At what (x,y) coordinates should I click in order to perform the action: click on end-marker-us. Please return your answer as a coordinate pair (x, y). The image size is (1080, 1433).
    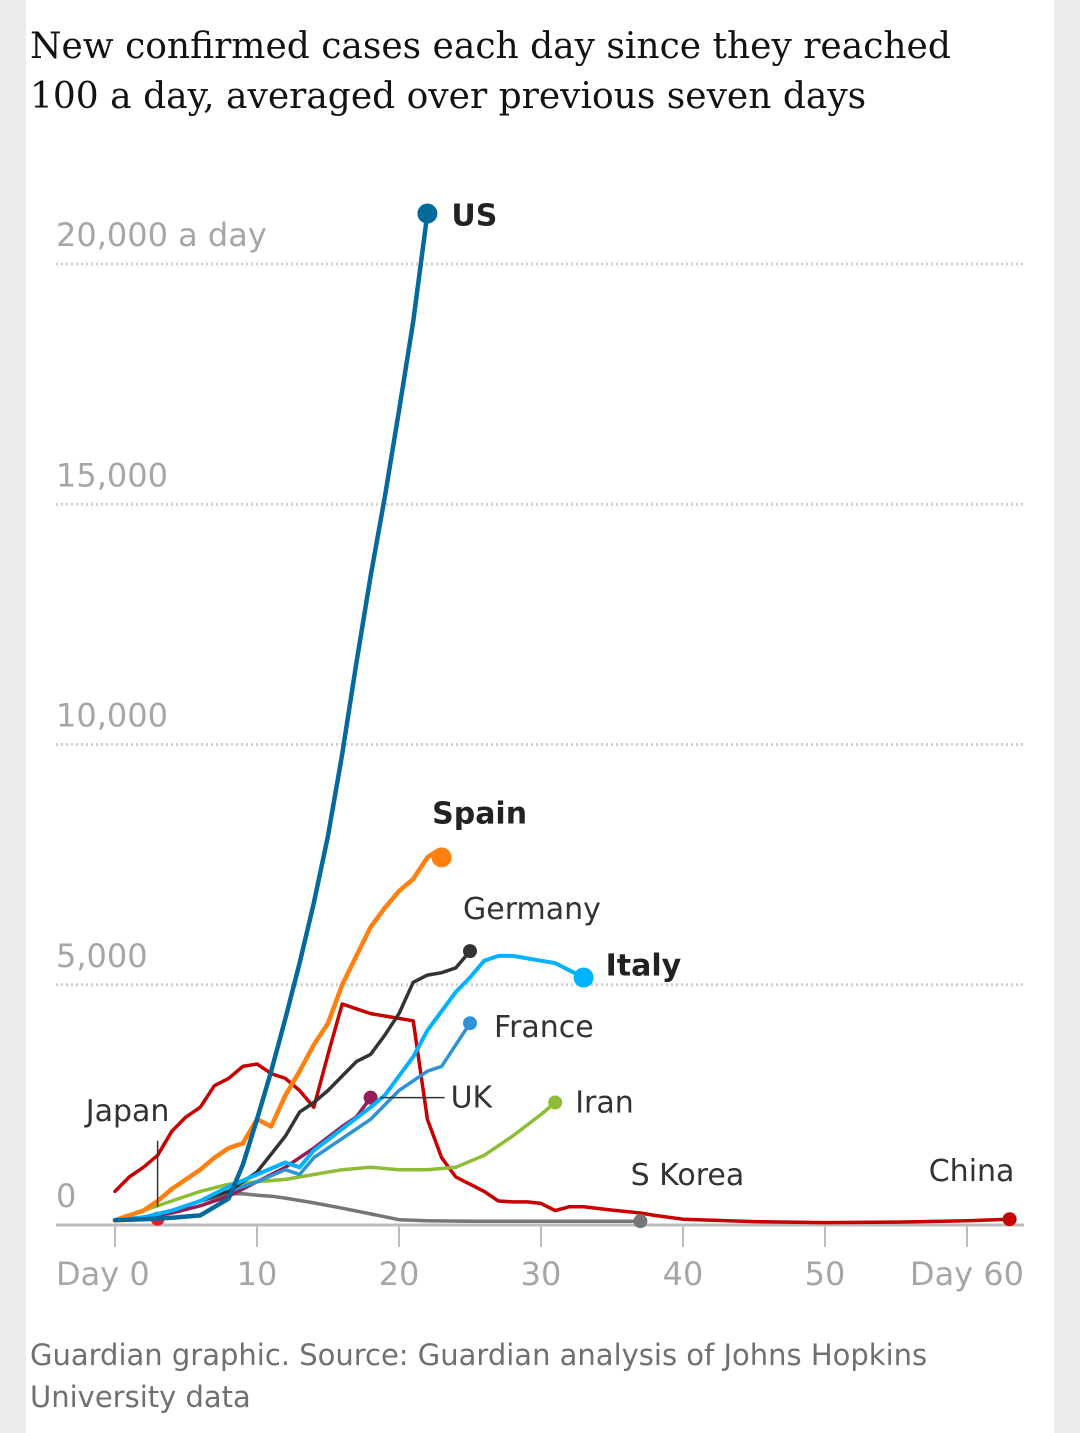
    Looking at the image, I should click on (427, 213).